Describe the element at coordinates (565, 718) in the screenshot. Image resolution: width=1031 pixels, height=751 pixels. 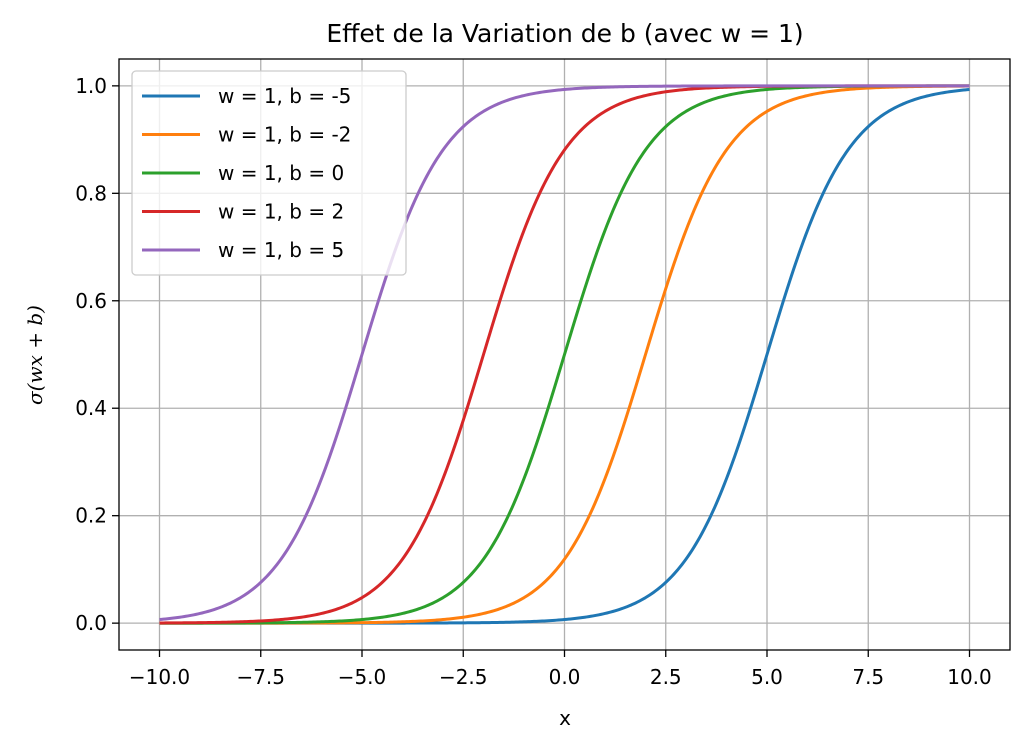
I see `x-axis-label: x` at that location.